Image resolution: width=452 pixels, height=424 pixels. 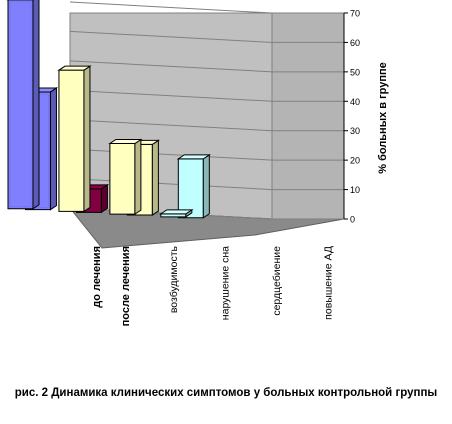 What do you see at coordinates (355, 72) in the screenshot?
I see `y-tick-label: 50` at bounding box center [355, 72].